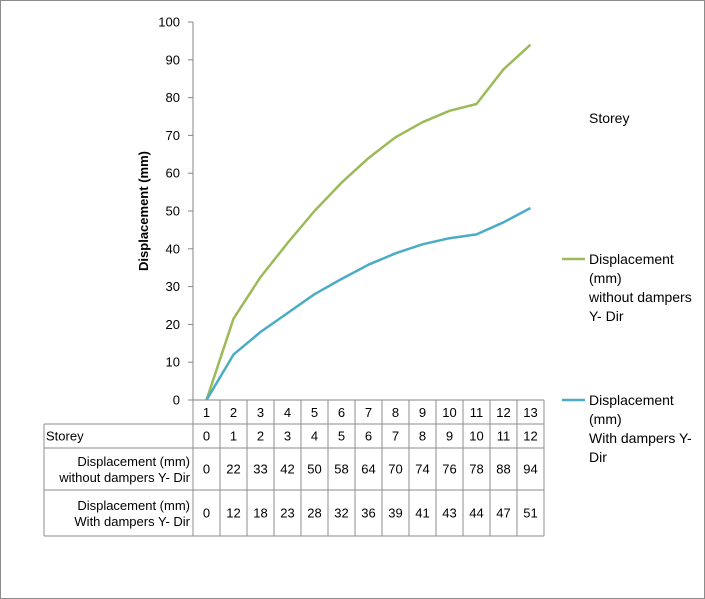 The width and height of the screenshot is (705, 599). What do you see at coordinates (504, 436) in the screenshot?
I see `table-cell-value: 11` at bounding box center [504, 436].